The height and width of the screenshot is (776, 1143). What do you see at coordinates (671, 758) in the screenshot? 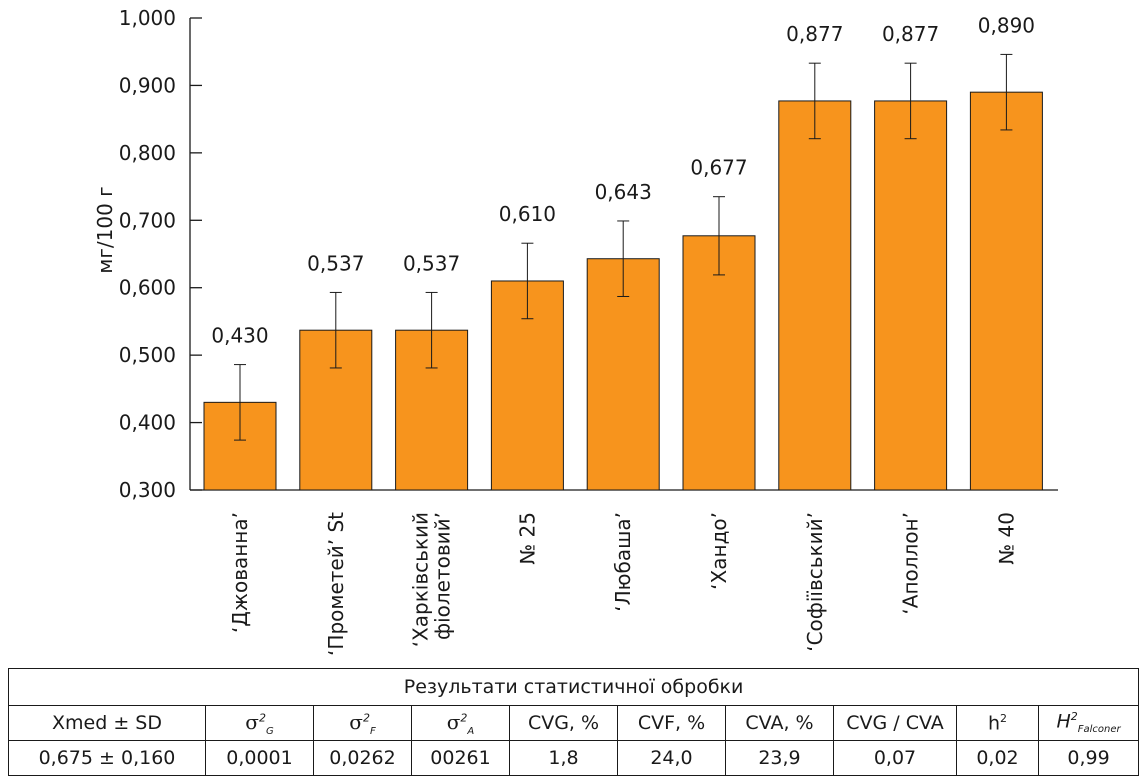
I see `table-cell: 24,0` at bounding box center [671, 758].